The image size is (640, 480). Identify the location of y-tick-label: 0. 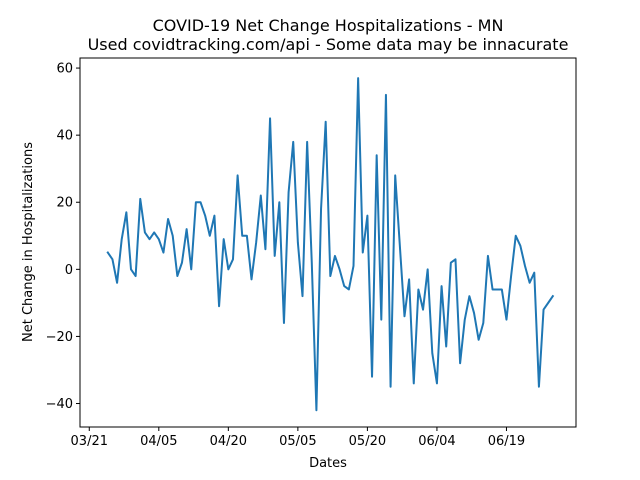
(69, 270).